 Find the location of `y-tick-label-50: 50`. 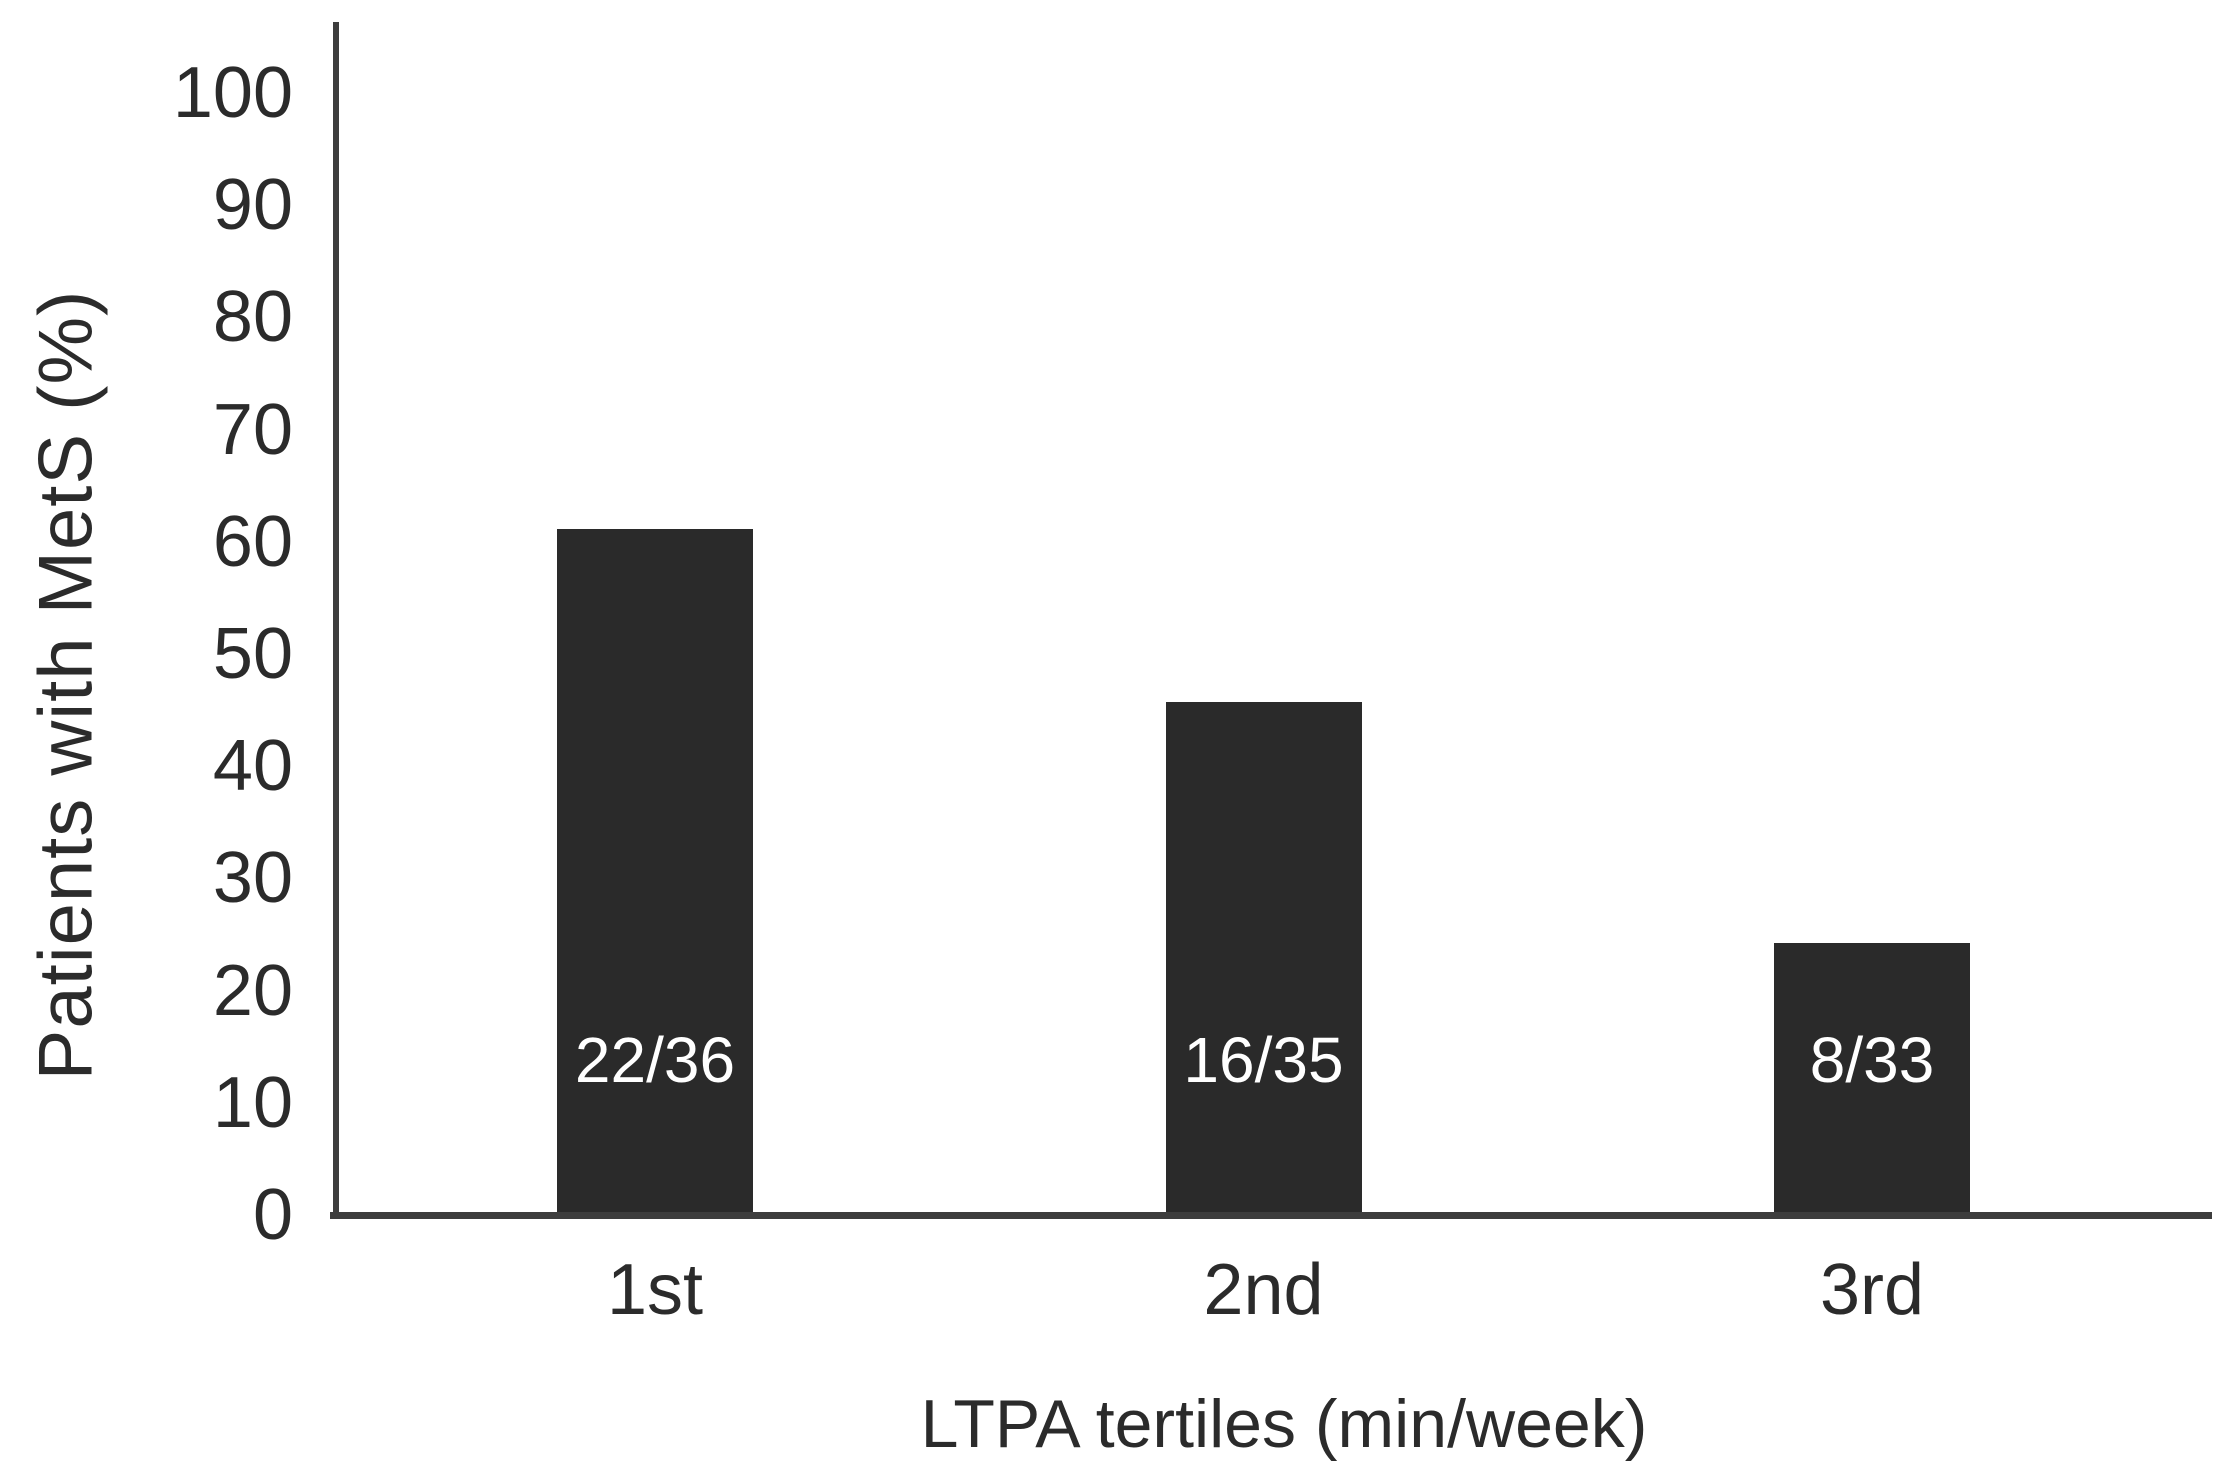

y-tick-label-50: 50 is located at coordinates (252, 654).